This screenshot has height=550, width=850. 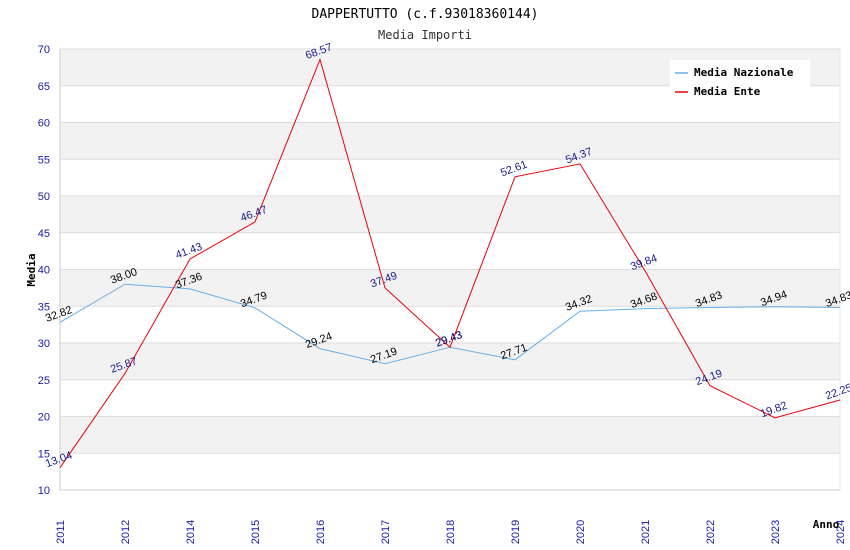 What do you see at coordinates (711, 532) in the screenshot?
I see `x-tick-label: 2022` at bounding box center [711, 532].